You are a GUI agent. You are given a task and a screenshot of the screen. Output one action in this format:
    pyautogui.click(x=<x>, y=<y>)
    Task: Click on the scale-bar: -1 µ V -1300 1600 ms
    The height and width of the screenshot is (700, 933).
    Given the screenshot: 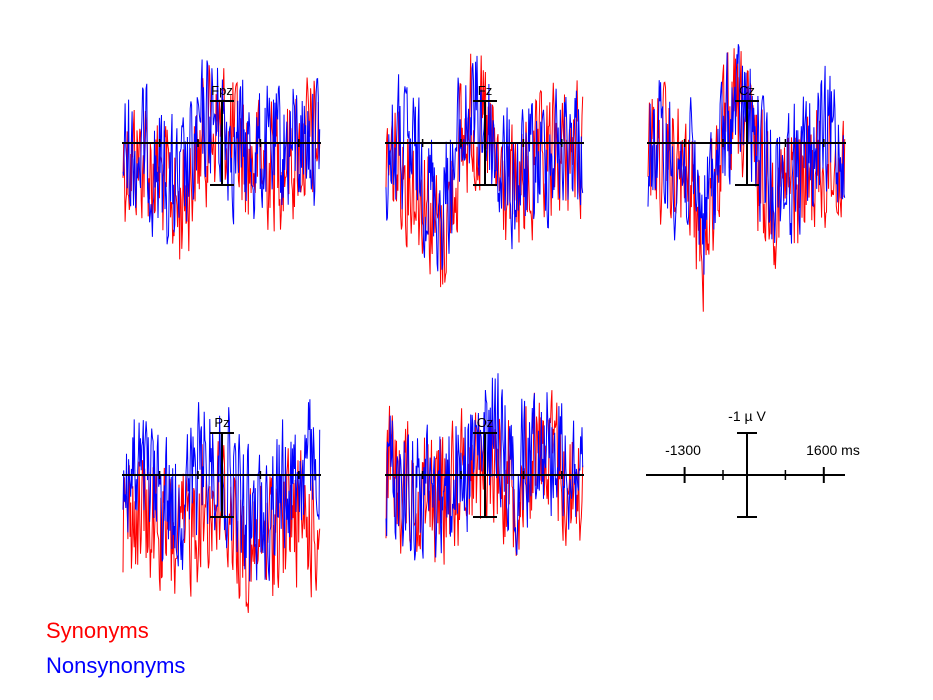 What is the action you would take?
    pyautogui.click(x=753, y=463)
    